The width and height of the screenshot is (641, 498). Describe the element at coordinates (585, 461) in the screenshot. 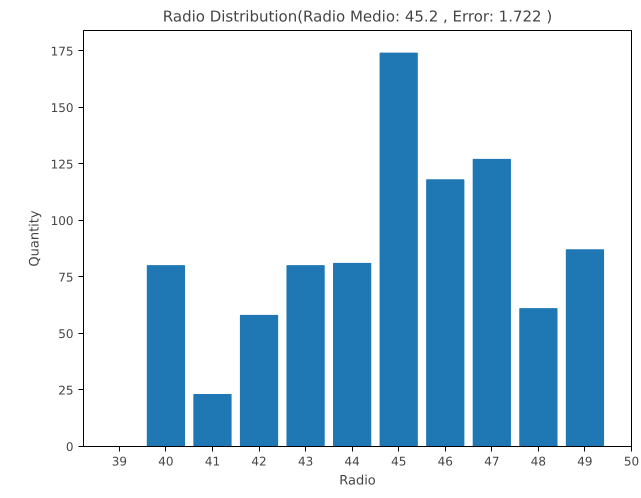

I see `x-tick-label: 49` at that location.